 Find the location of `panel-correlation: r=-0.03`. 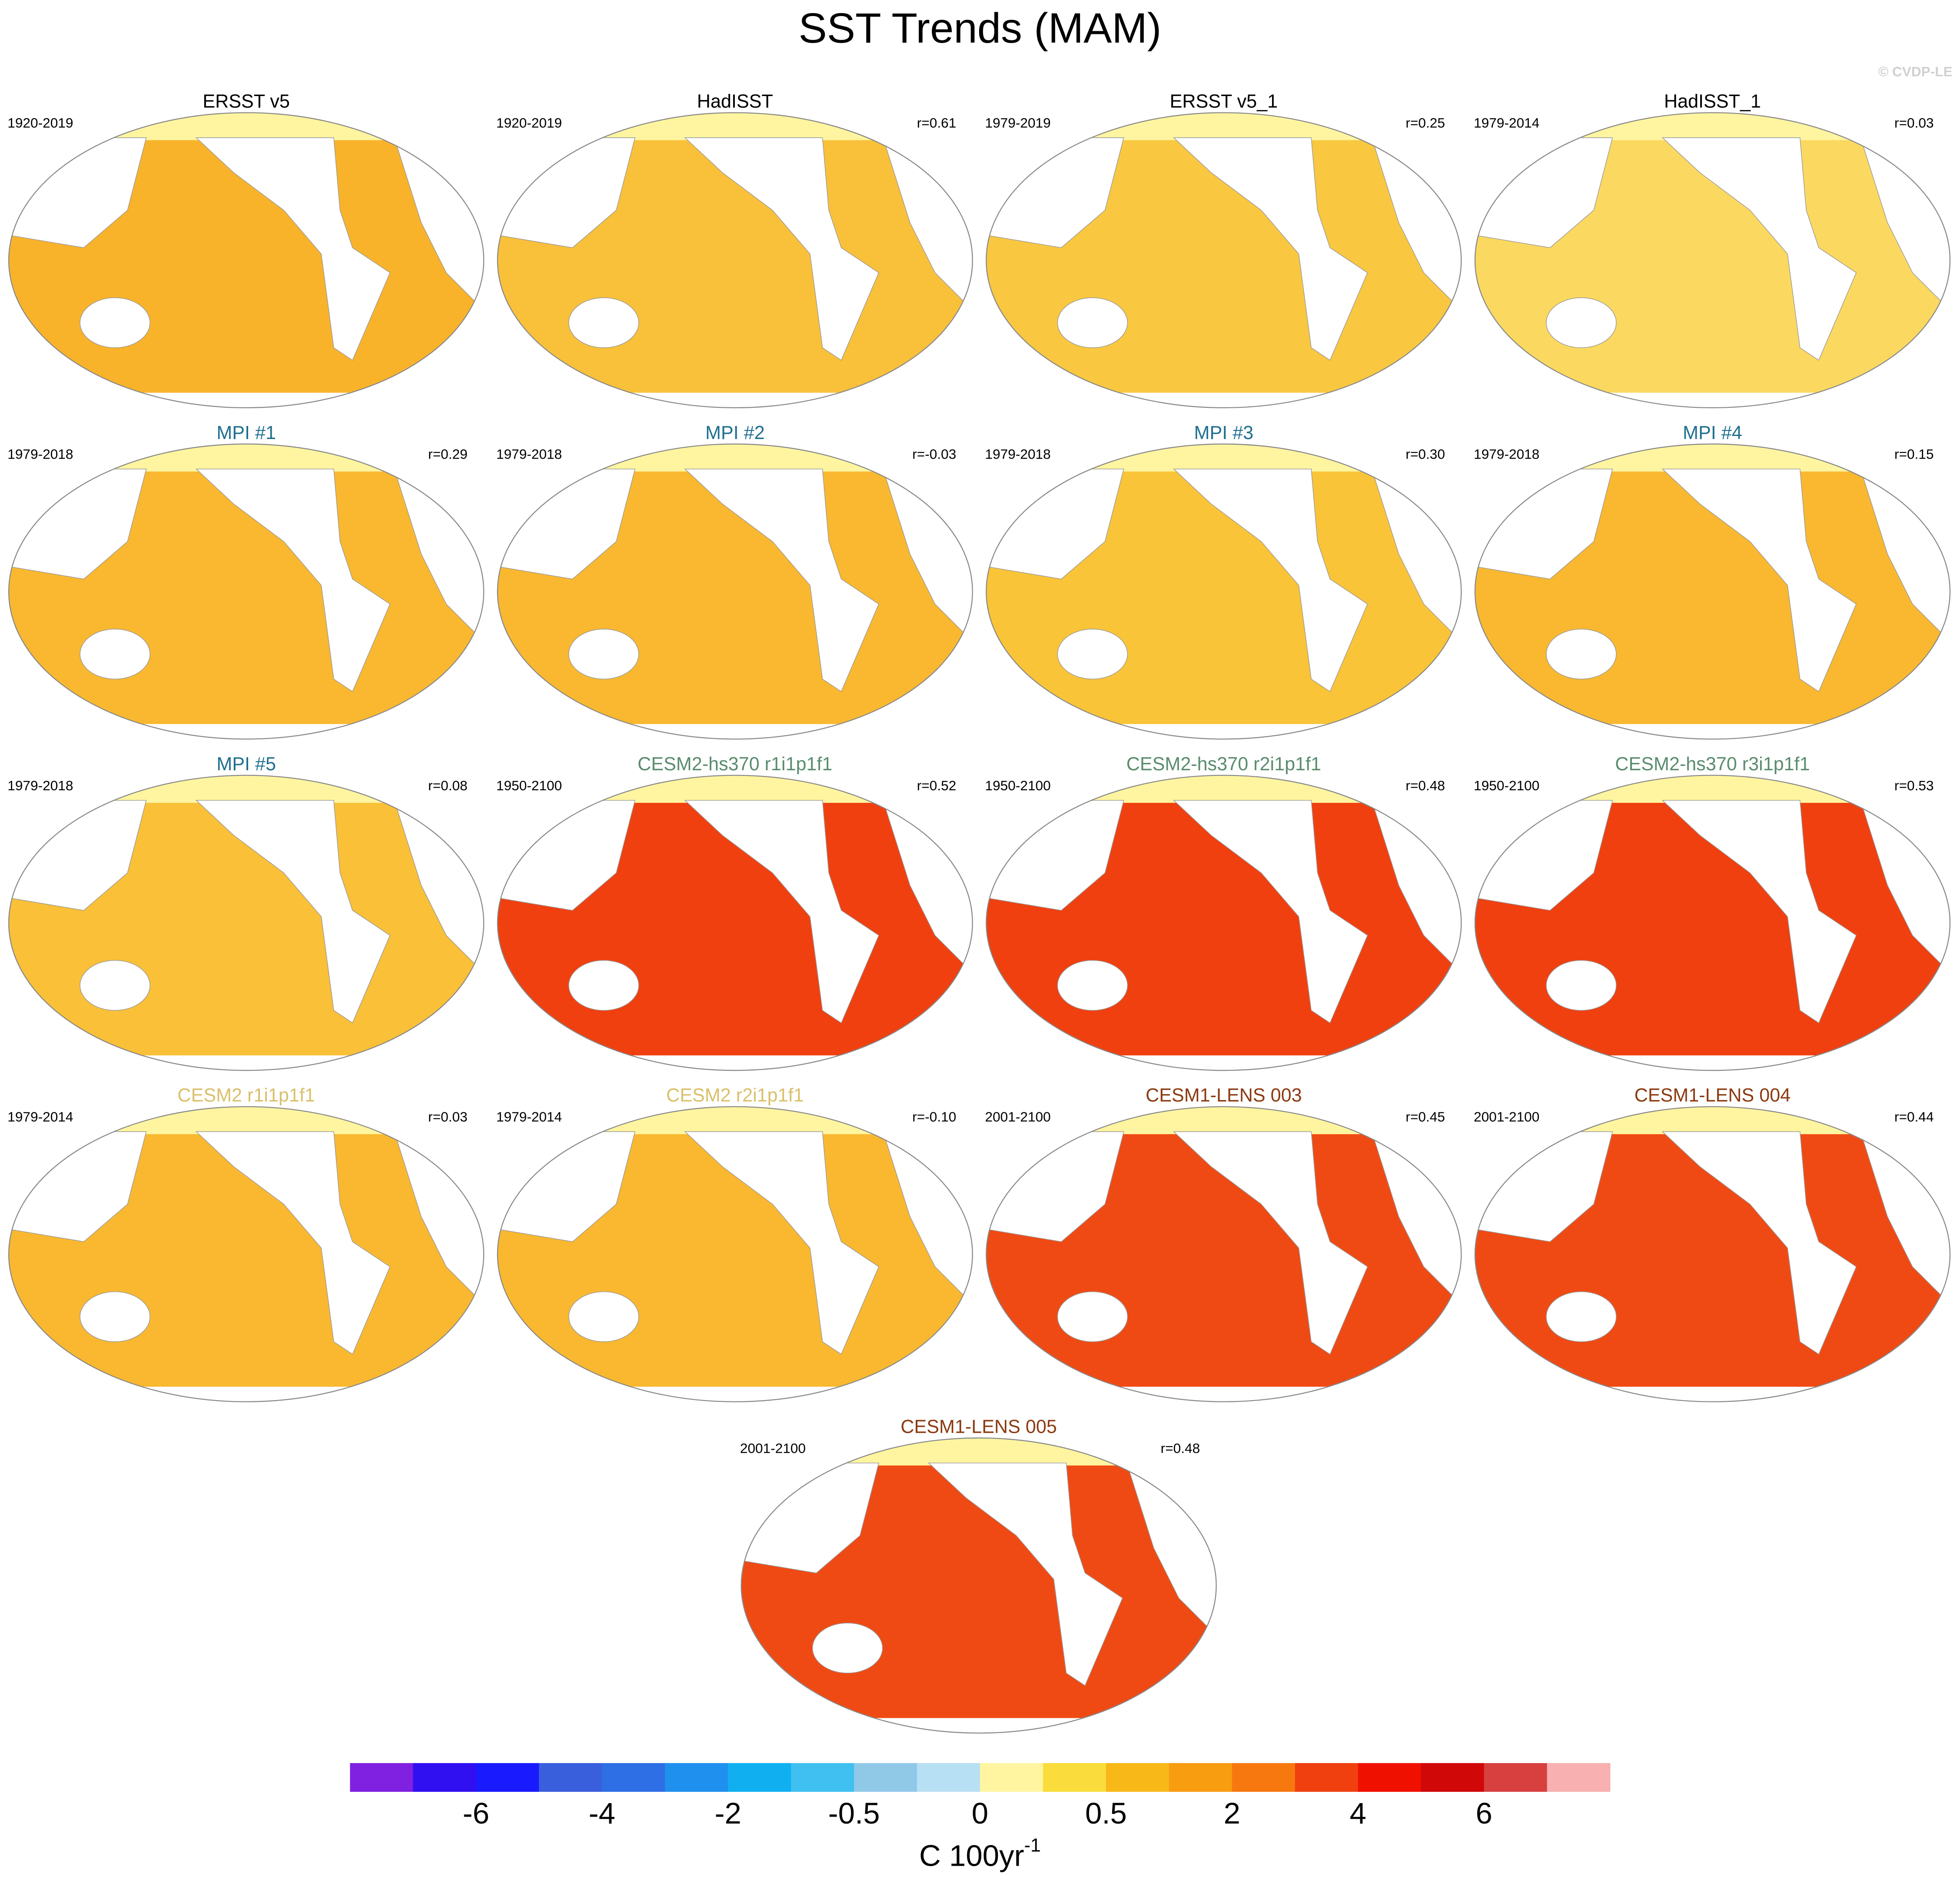

panel-correlation: r=-0.03 is located at coordinates (934, 454).